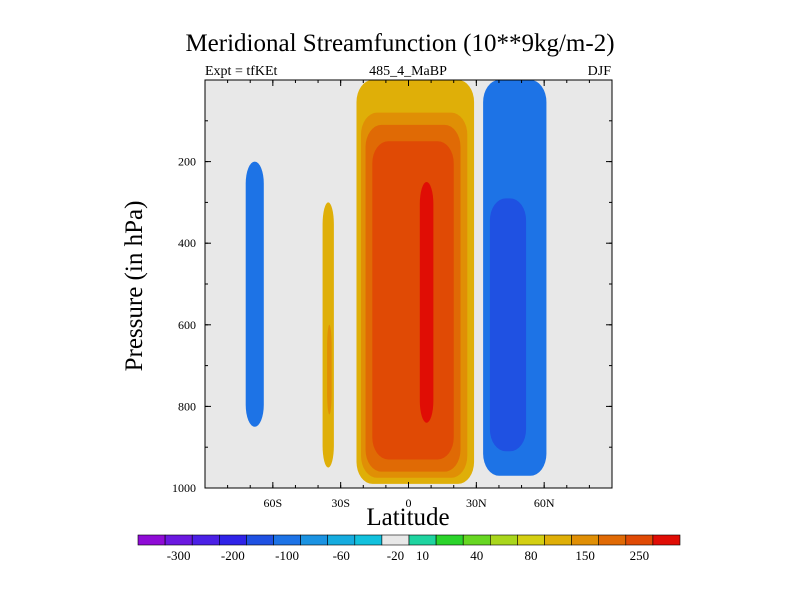 The height and width of the screenshot is (600, 800). What do you see at coordinates (187, 325) in the screenshot?
I see `y-tick-label: 600` at bounding box center [187, 325].